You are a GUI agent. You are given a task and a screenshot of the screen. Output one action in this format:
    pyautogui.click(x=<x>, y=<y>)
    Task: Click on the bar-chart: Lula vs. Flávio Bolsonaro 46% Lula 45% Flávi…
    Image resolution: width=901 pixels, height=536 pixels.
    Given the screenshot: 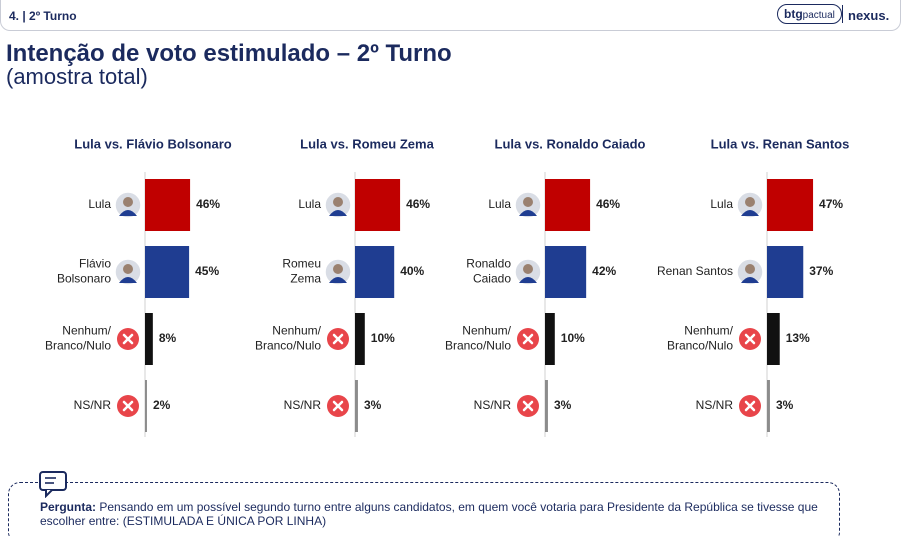 What is the action you would take?
    pyautogui.click(x=138, y=286)
    